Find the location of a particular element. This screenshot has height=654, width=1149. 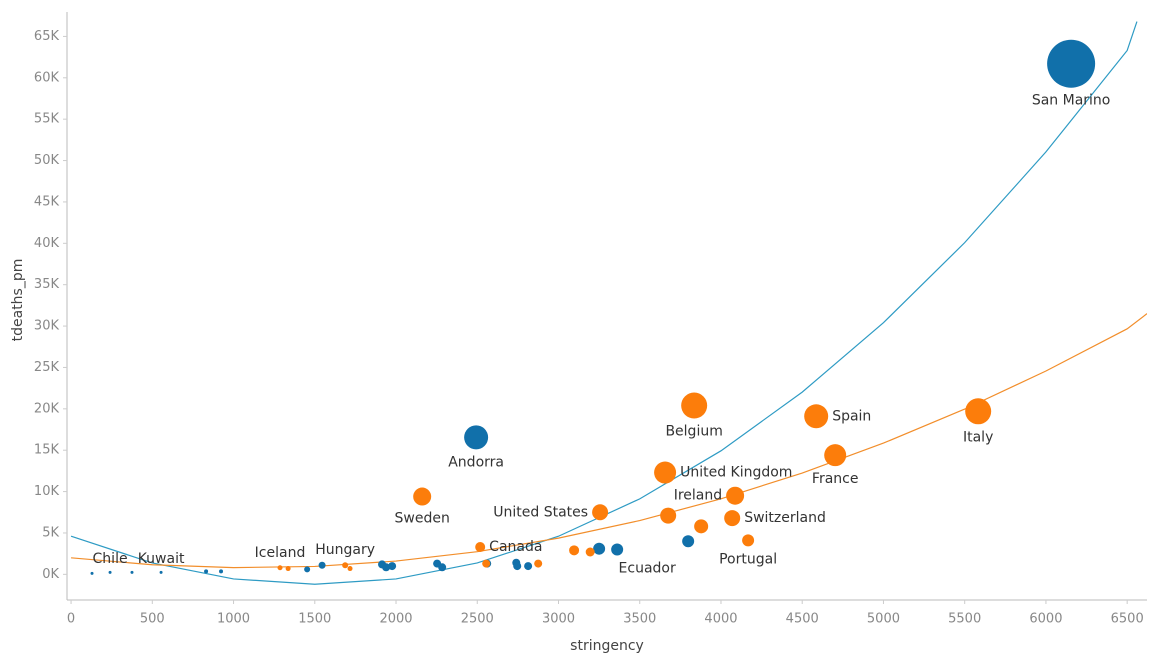

x-tick-label: 0 is located at coordinates (71, 619).